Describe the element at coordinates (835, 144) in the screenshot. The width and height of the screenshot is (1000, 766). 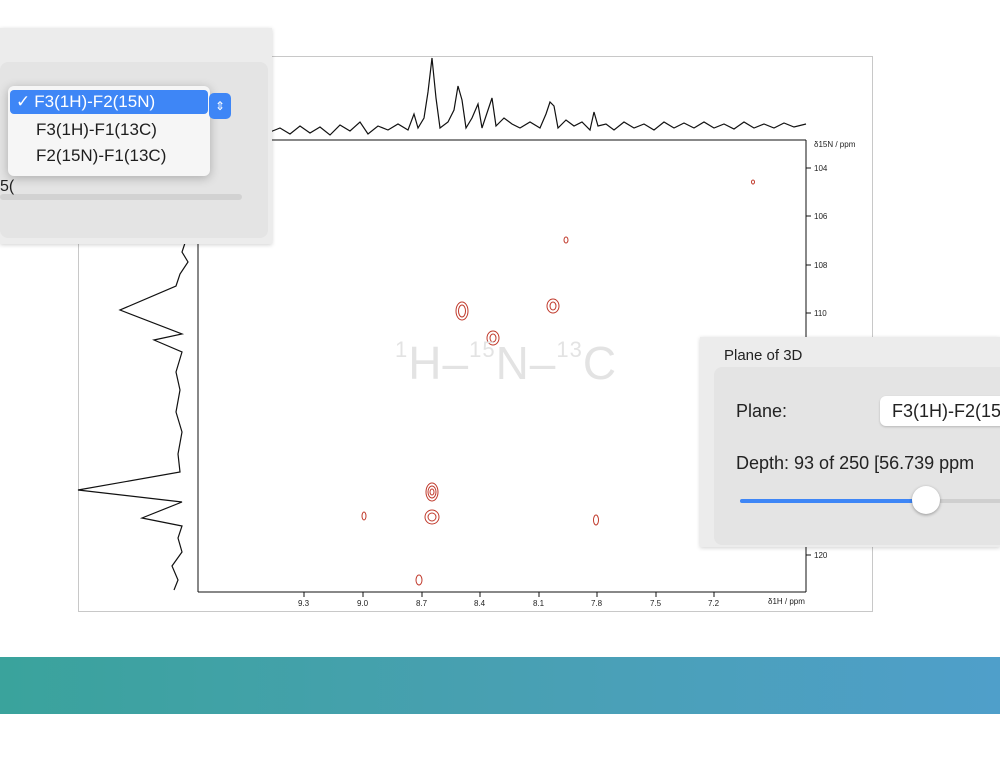
I see `y-axis-title: δ15N / ppm` at that location.